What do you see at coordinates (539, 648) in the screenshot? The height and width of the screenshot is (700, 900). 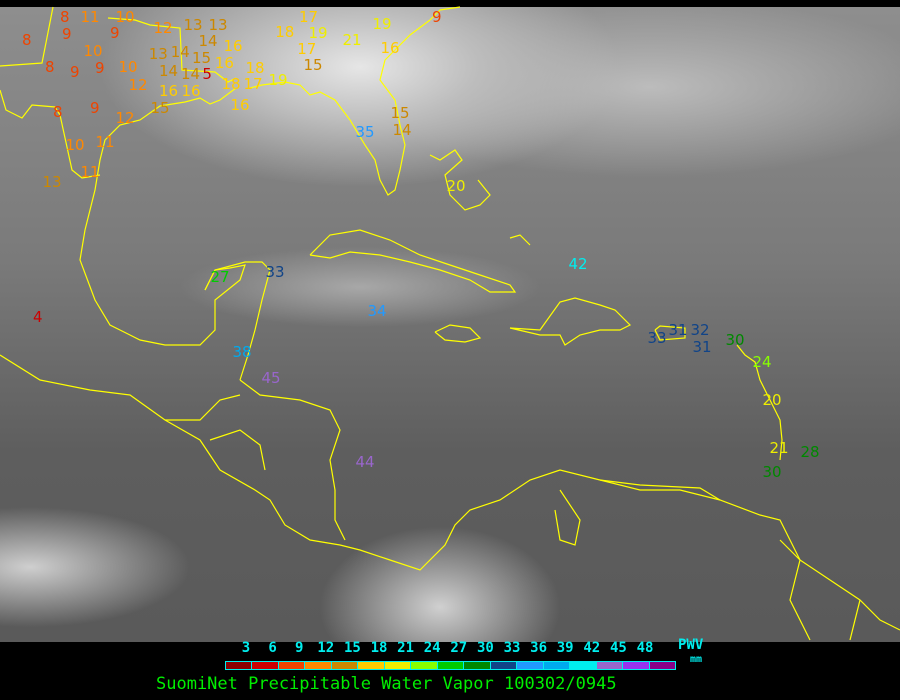 I see `colorbar-tick: 36` at bounding box center [539, 648].